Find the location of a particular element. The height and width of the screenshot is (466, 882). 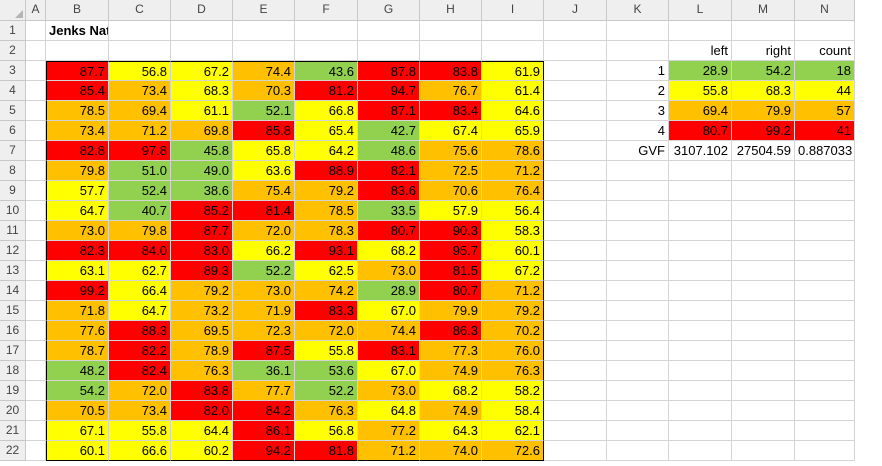

cell-j22 is located at coordinates (575, 451).